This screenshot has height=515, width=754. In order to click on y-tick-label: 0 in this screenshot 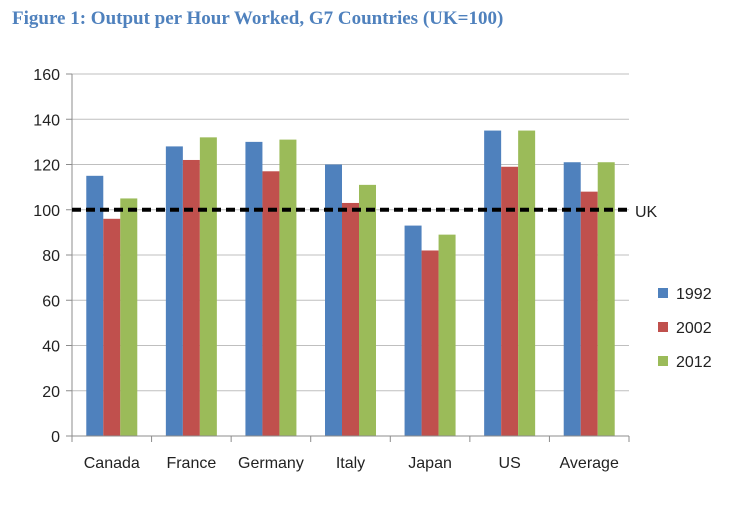, I will do `click(55, 437)`.